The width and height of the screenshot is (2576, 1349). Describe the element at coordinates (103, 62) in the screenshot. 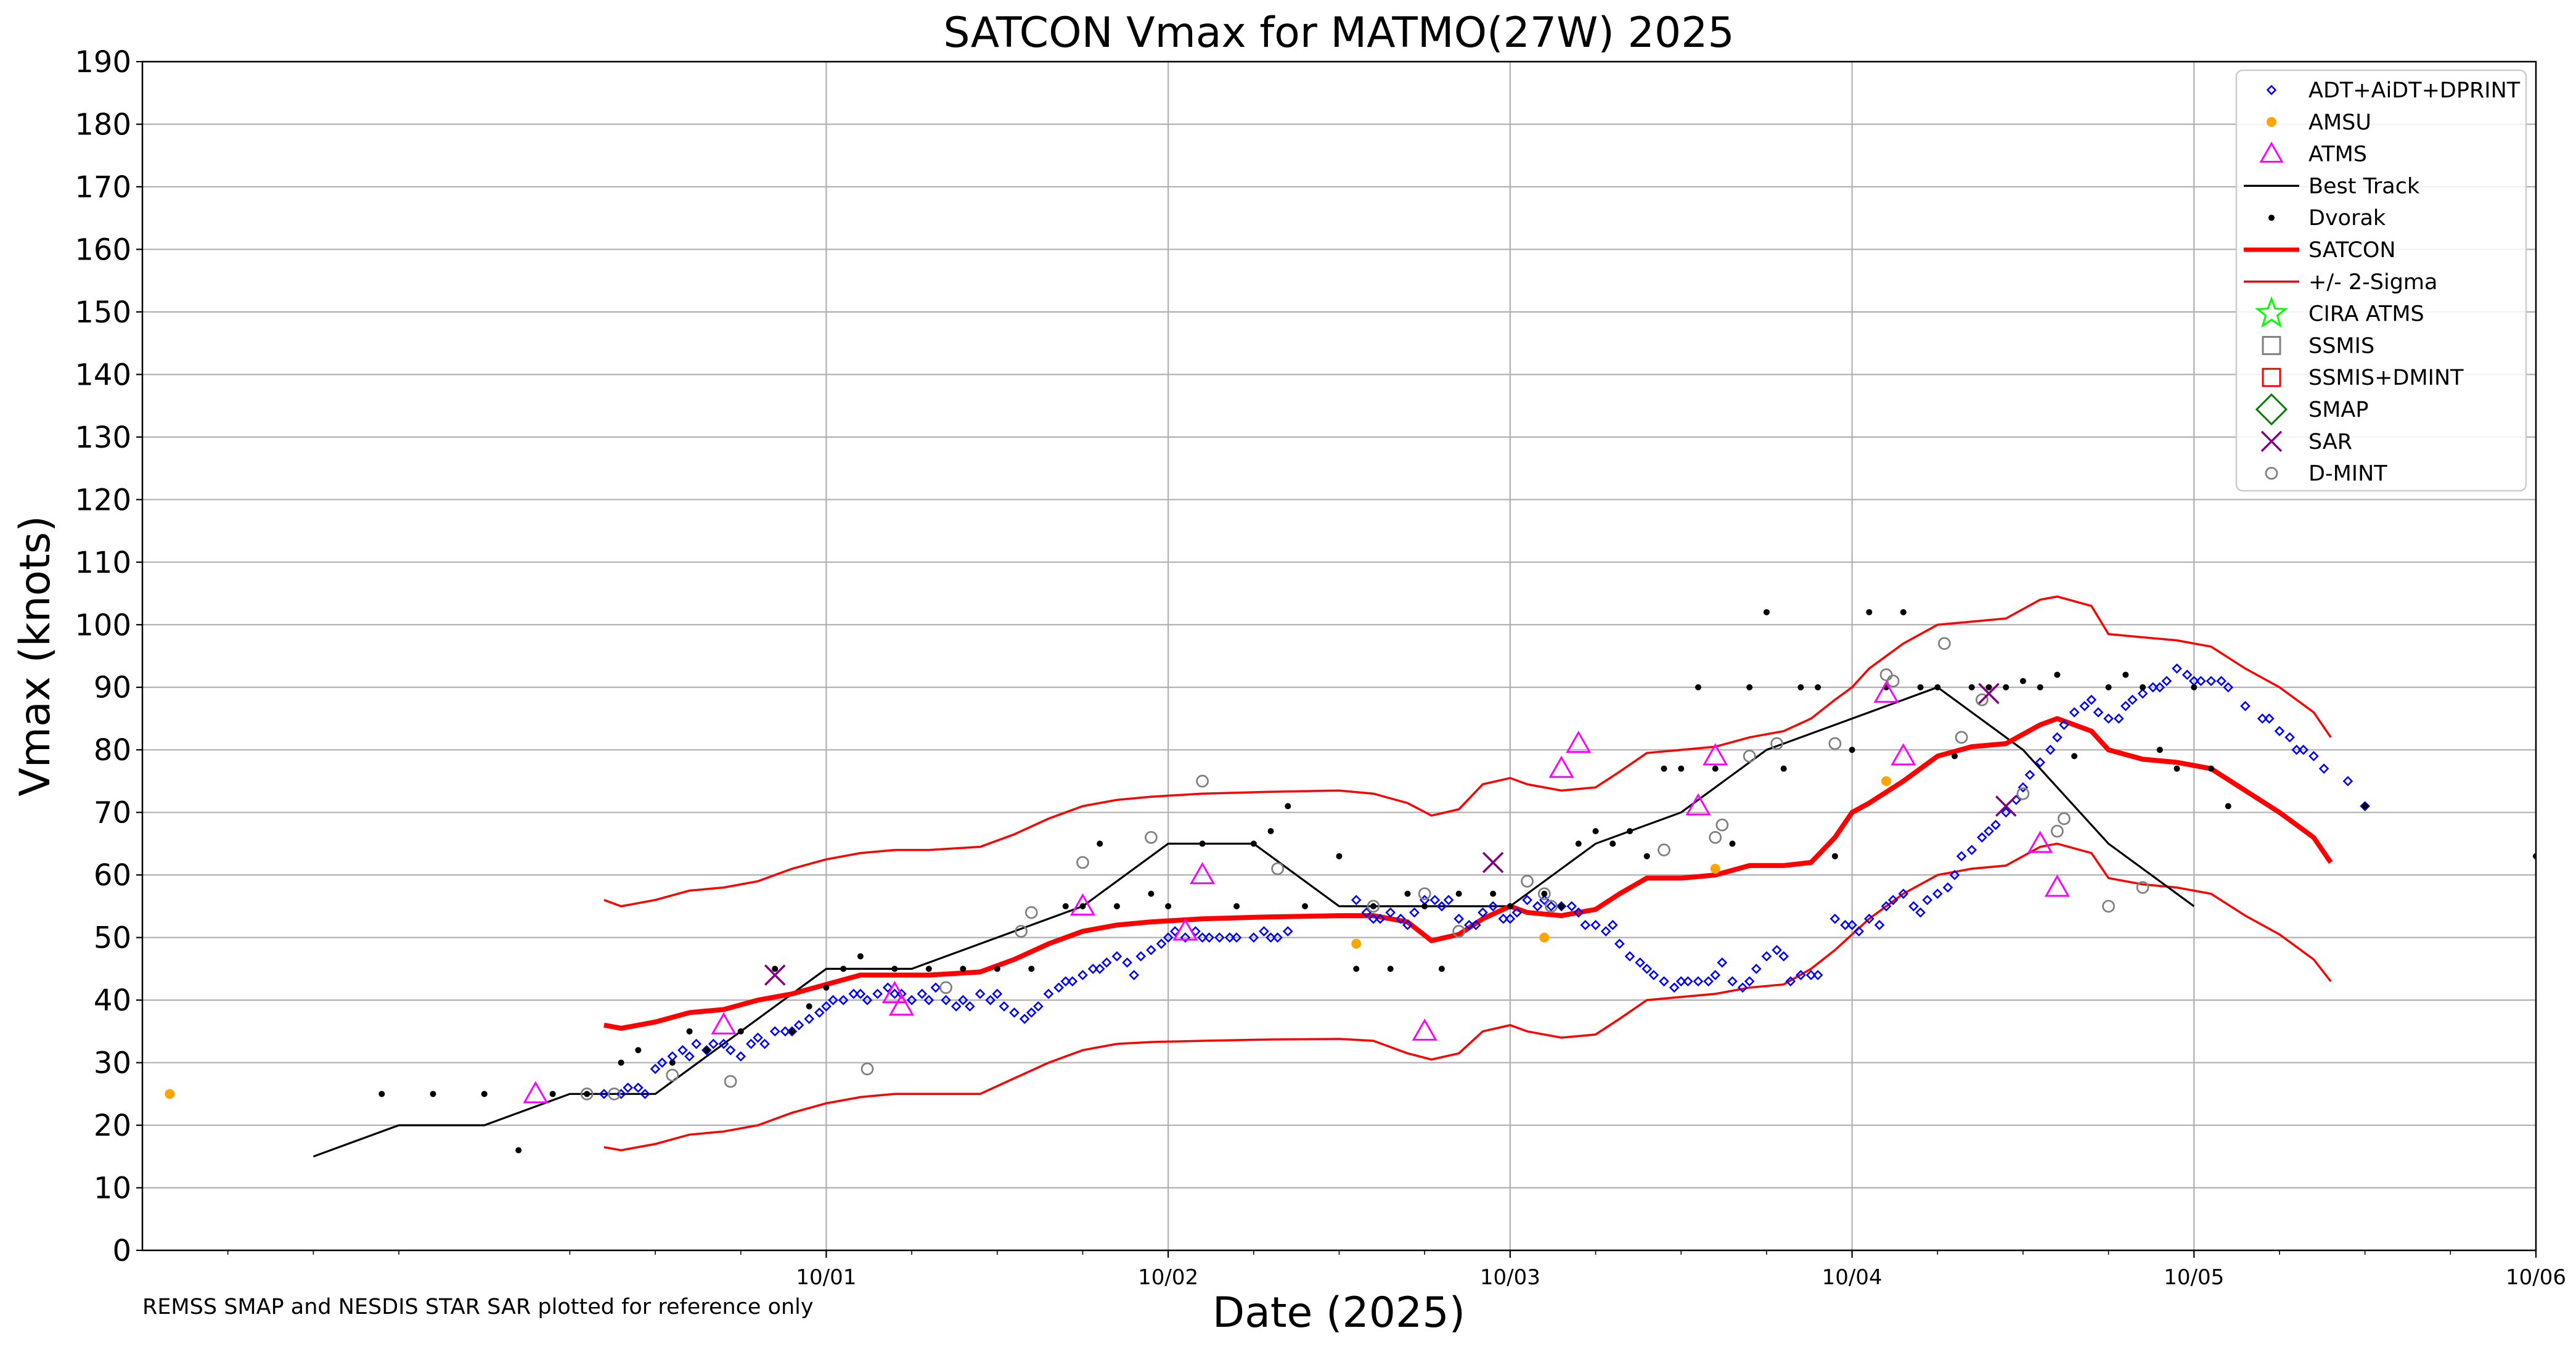

I see `y-tick-label: 190` at that location.